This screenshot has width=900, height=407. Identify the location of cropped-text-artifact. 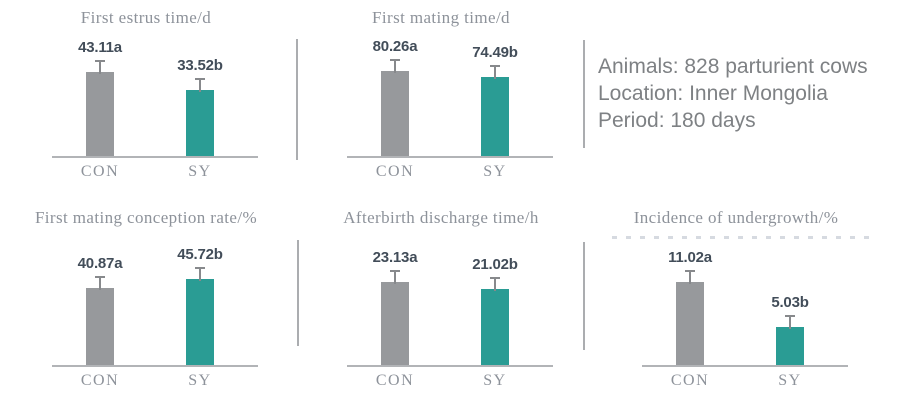
(745, 237).